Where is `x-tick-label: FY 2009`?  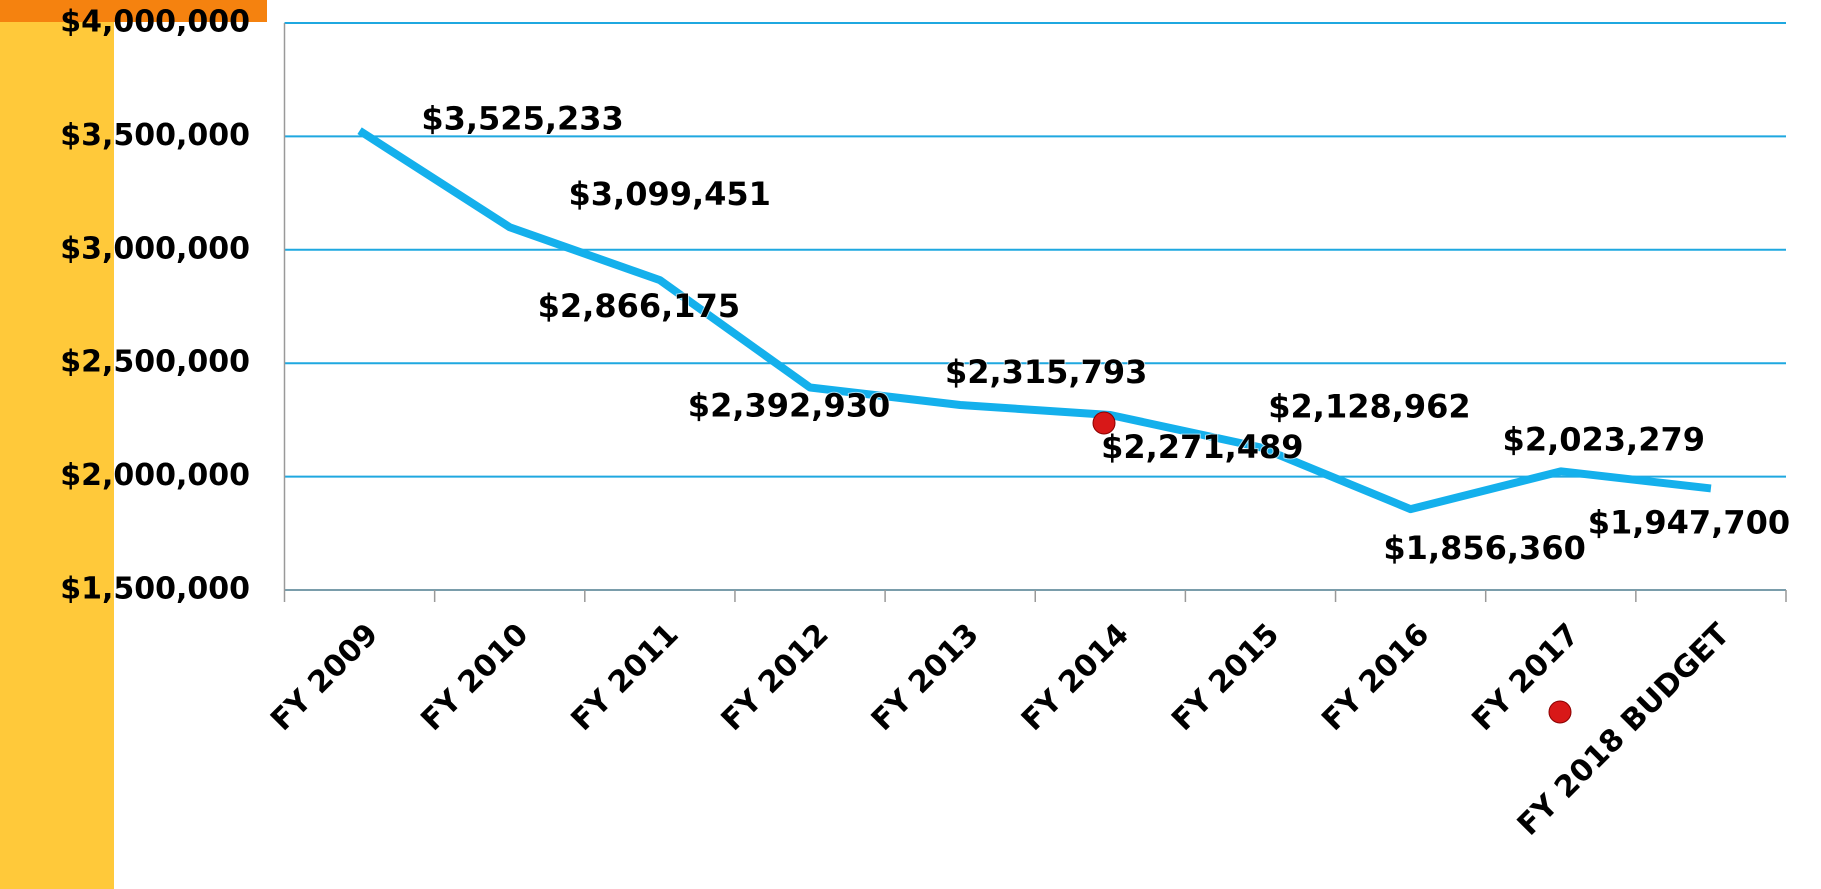 x-tick-label: FY 2009 is located at coordinates (324, 677).